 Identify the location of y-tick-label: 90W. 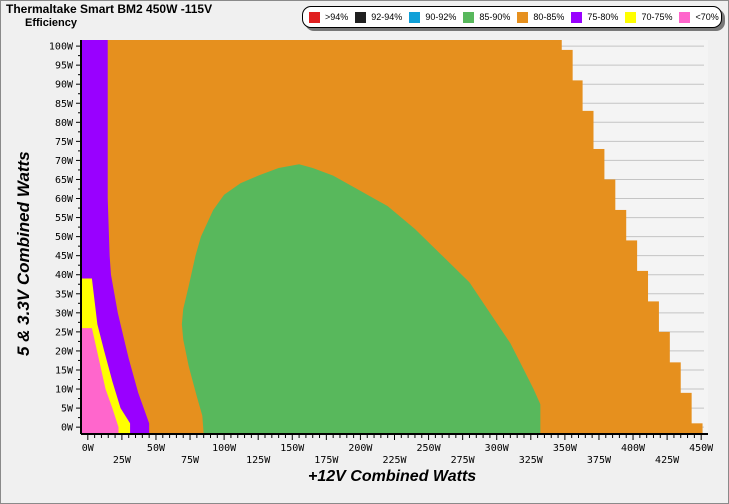
(64, 85).